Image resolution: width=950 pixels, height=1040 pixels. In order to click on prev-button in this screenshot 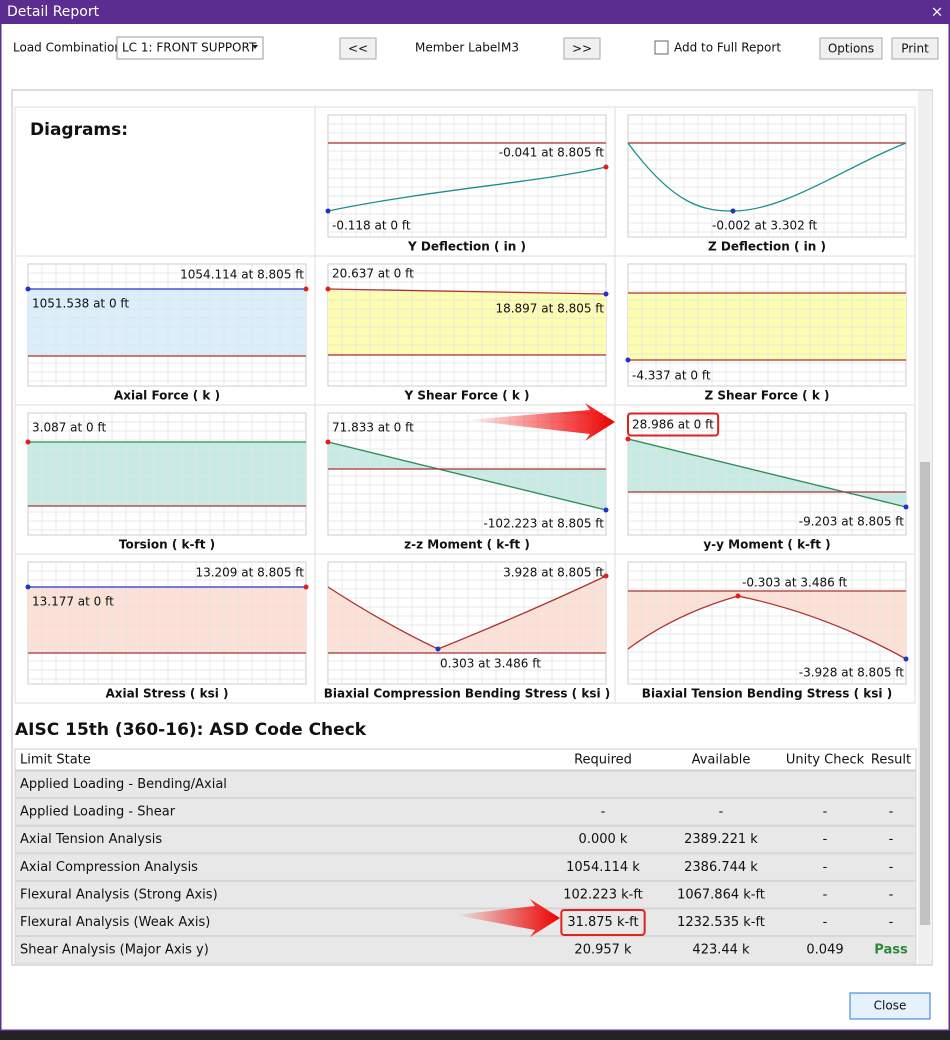, I will do `click(358, 48)`.